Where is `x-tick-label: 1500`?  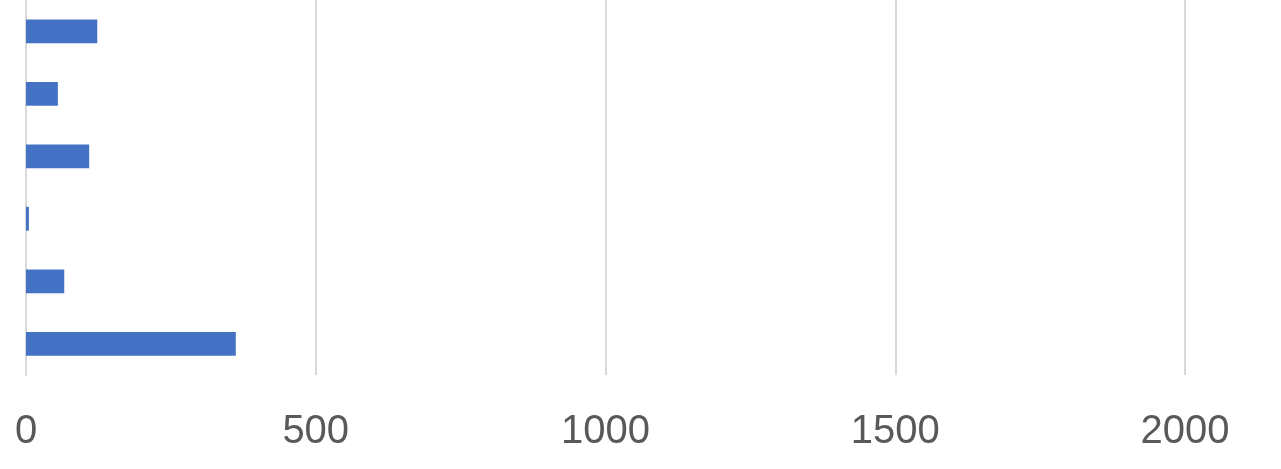 x-tick-label: 1500 is located at coordinates (895, 429).